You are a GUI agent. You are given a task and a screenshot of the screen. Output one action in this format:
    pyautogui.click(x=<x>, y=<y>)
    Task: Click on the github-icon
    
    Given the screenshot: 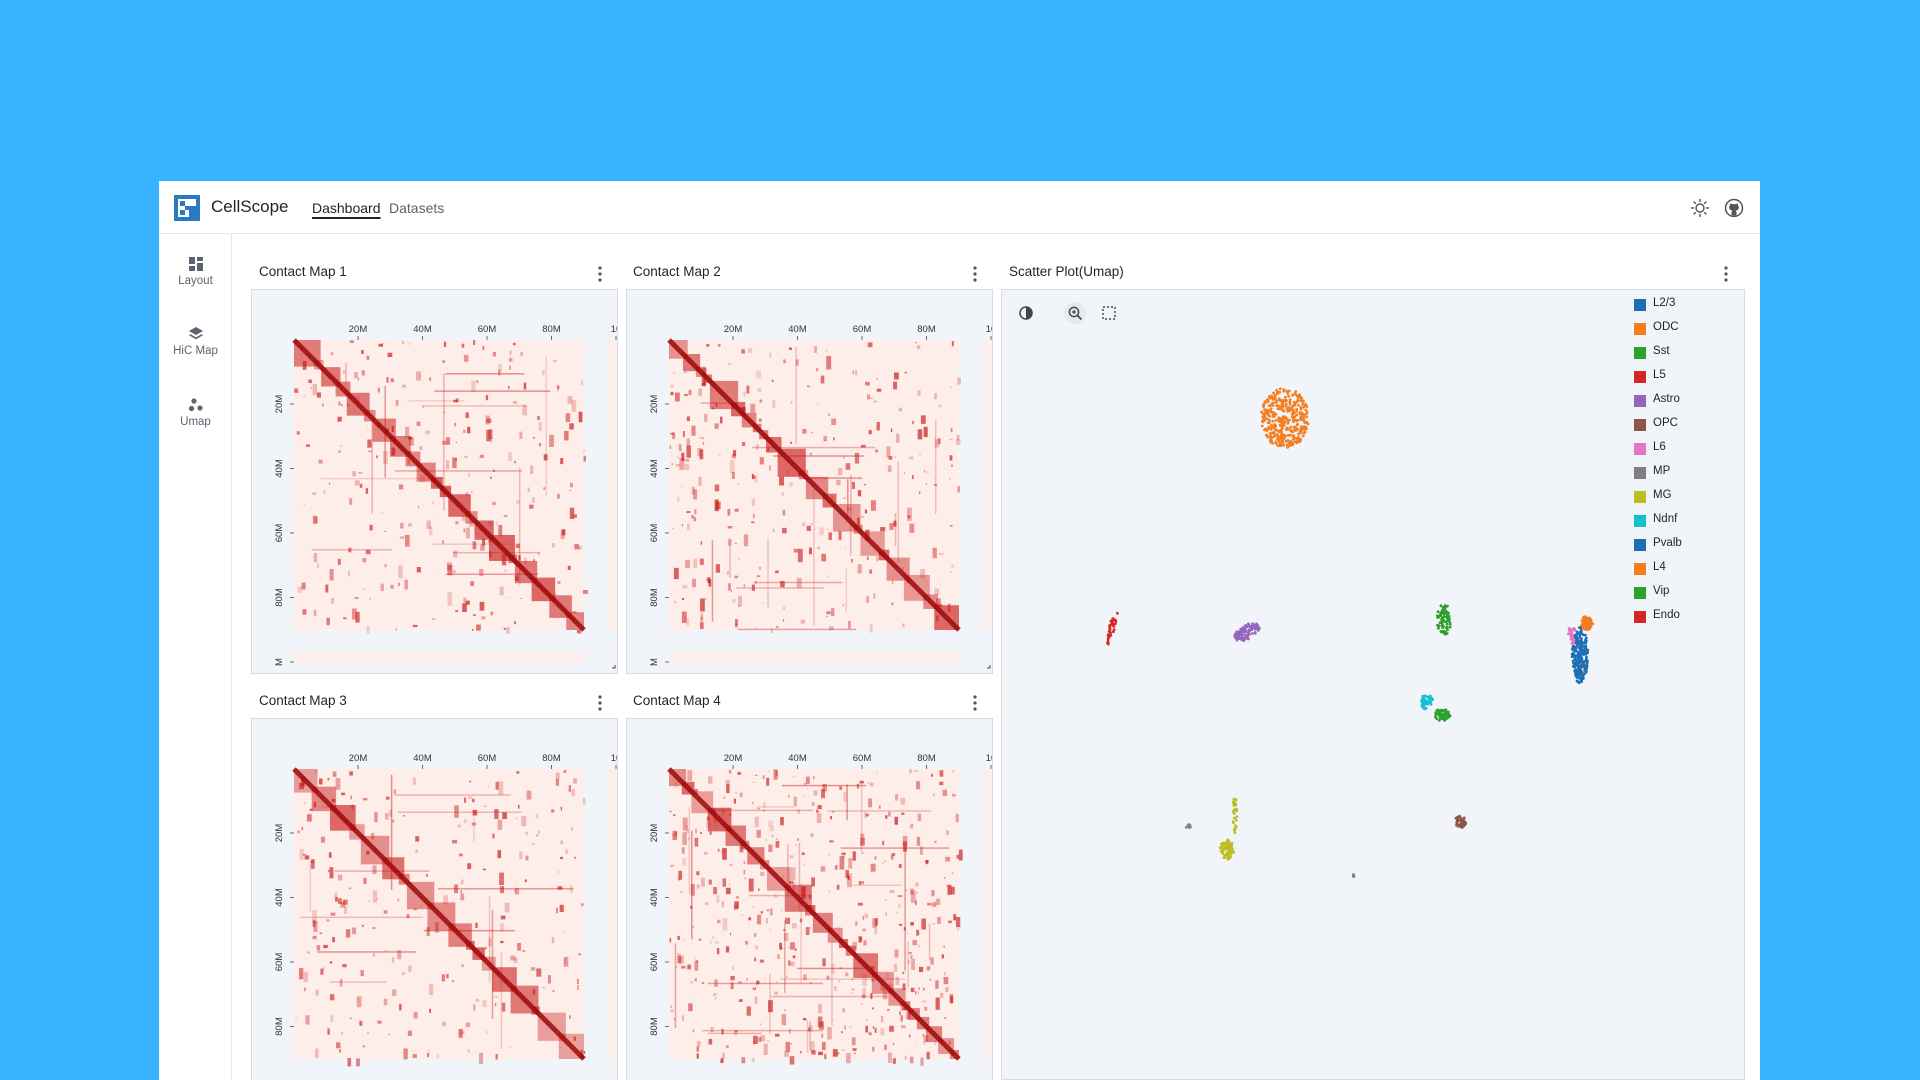 What is the action you would take?
    pyautogui.click(x=1734, y=208)
    